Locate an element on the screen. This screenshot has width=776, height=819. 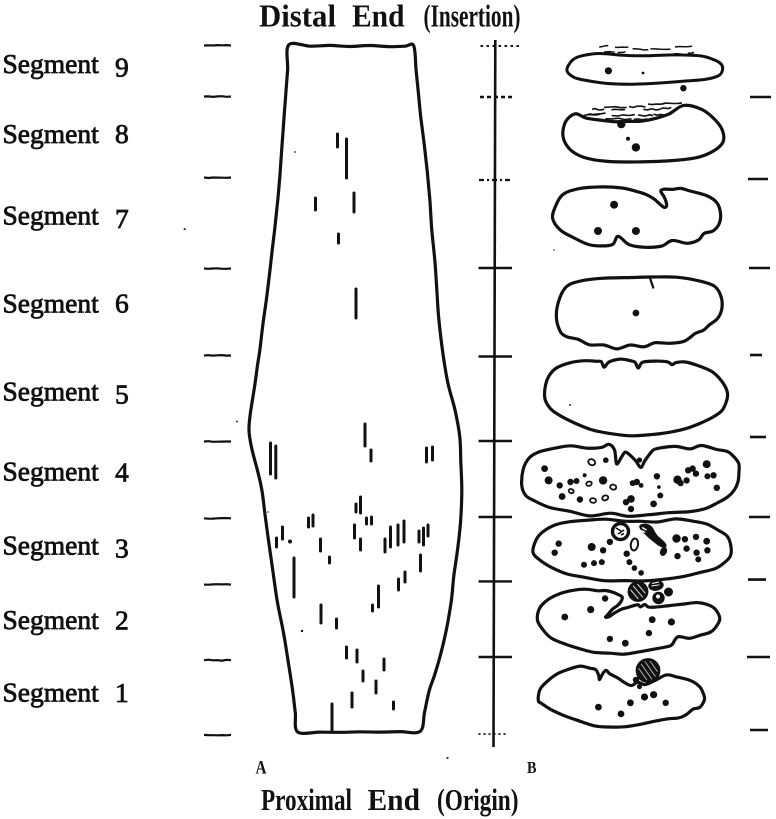
svg-text: A is located at coordinates (261, 768).